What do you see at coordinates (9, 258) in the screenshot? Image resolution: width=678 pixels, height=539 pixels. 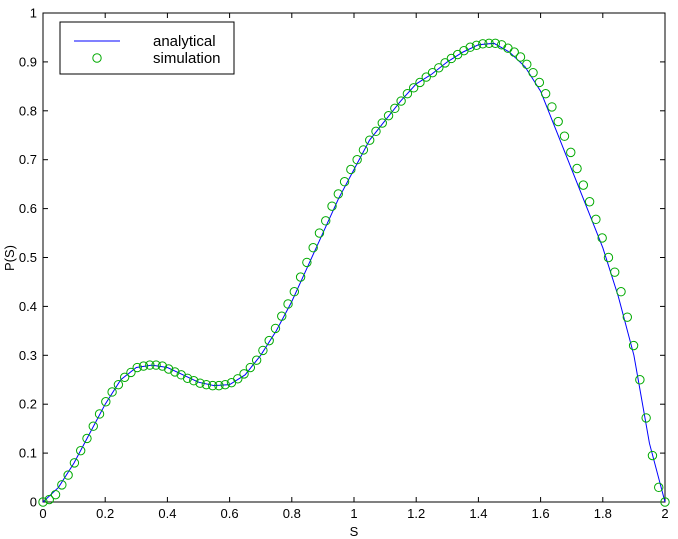 I see `y-axis-label: P(S)` at bounding box center [9, 258].